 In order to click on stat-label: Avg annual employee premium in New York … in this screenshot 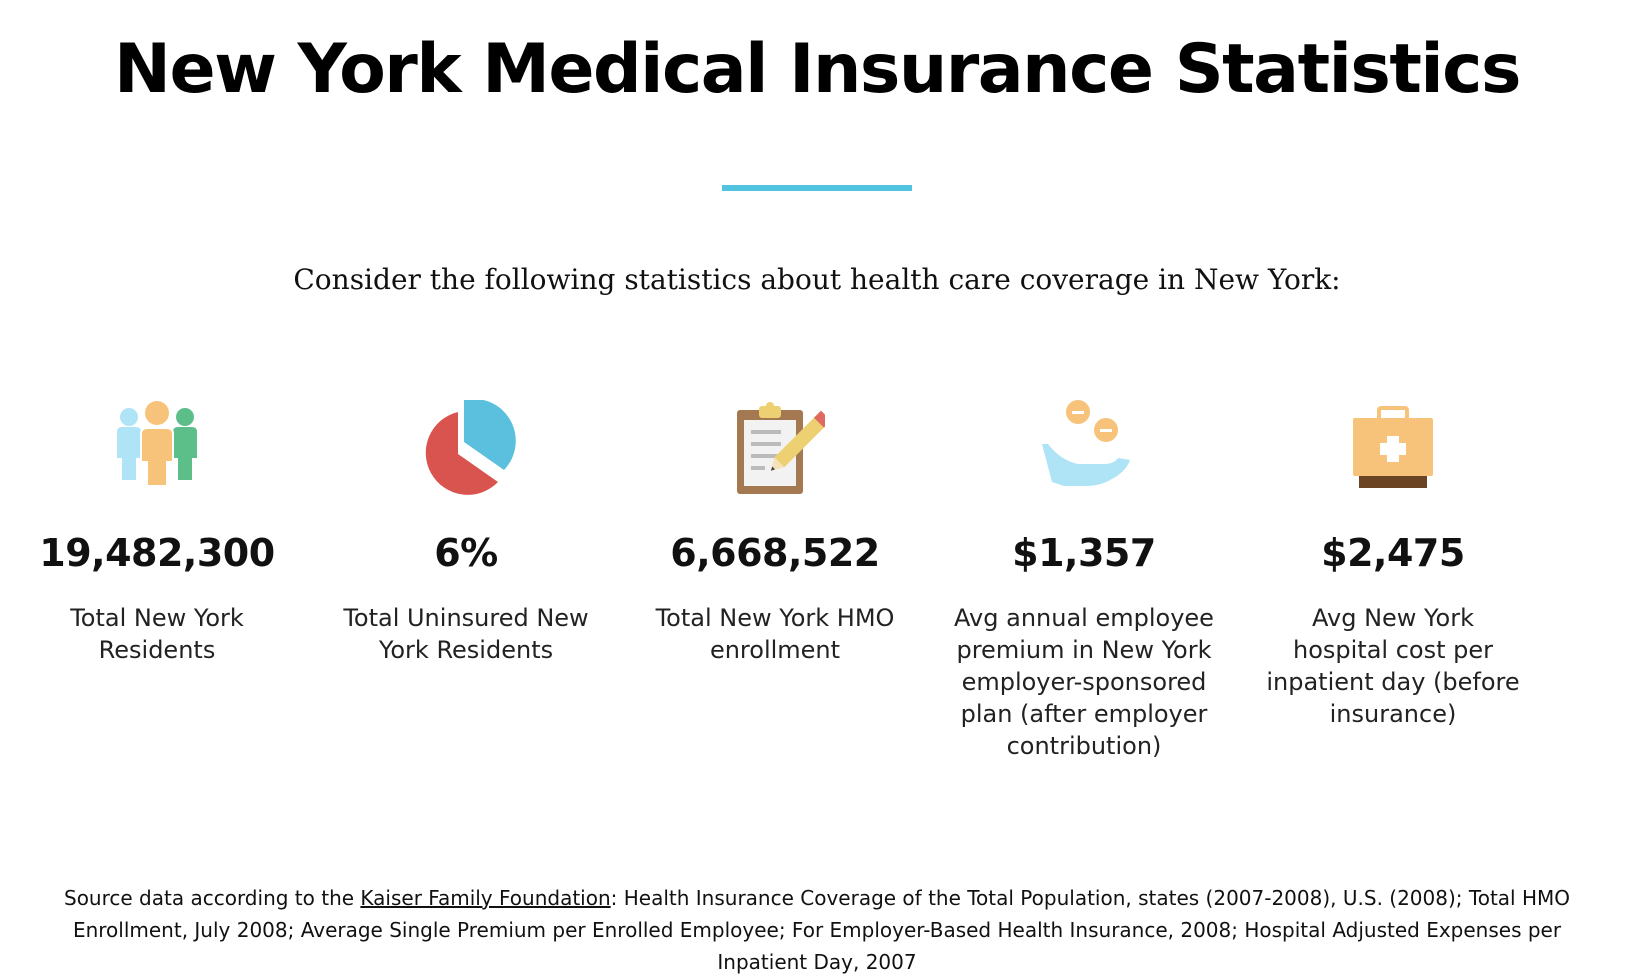, I will do `click(1084, 682)`.